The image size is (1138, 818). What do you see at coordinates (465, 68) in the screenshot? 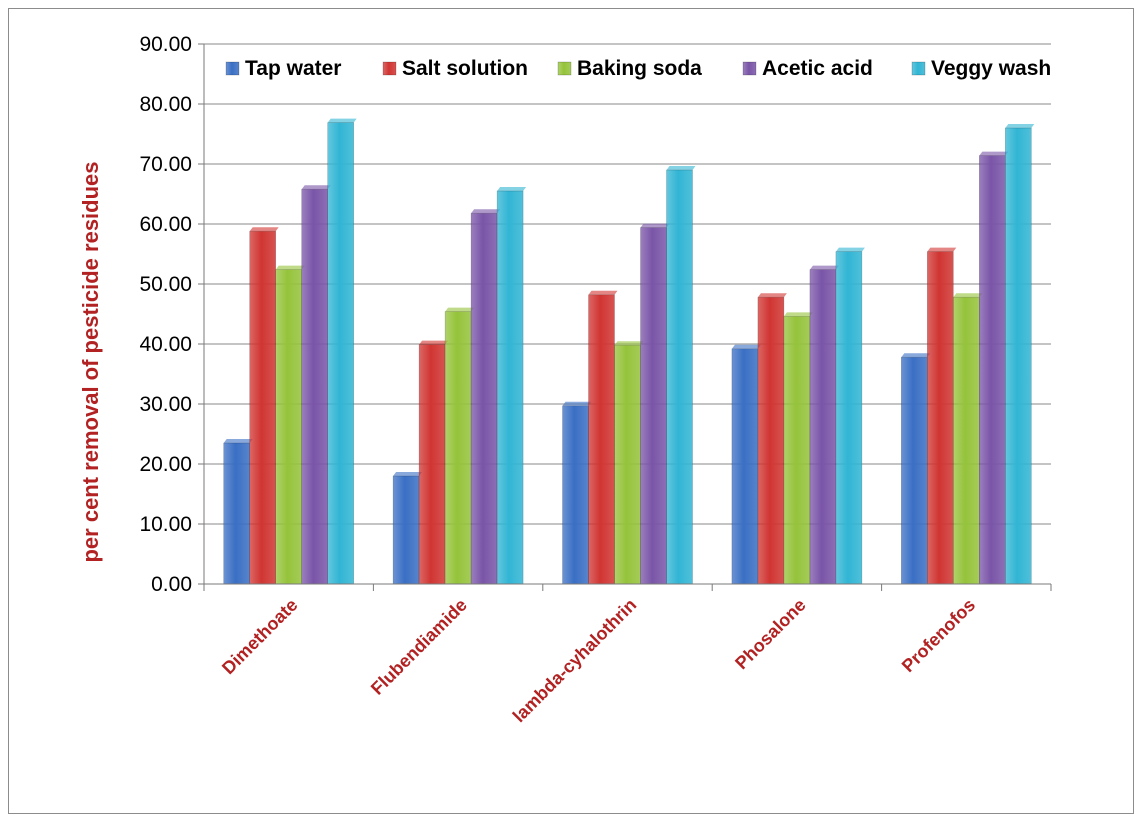
I see `legend-label: Salt solution` at bounding box center [465, 68].